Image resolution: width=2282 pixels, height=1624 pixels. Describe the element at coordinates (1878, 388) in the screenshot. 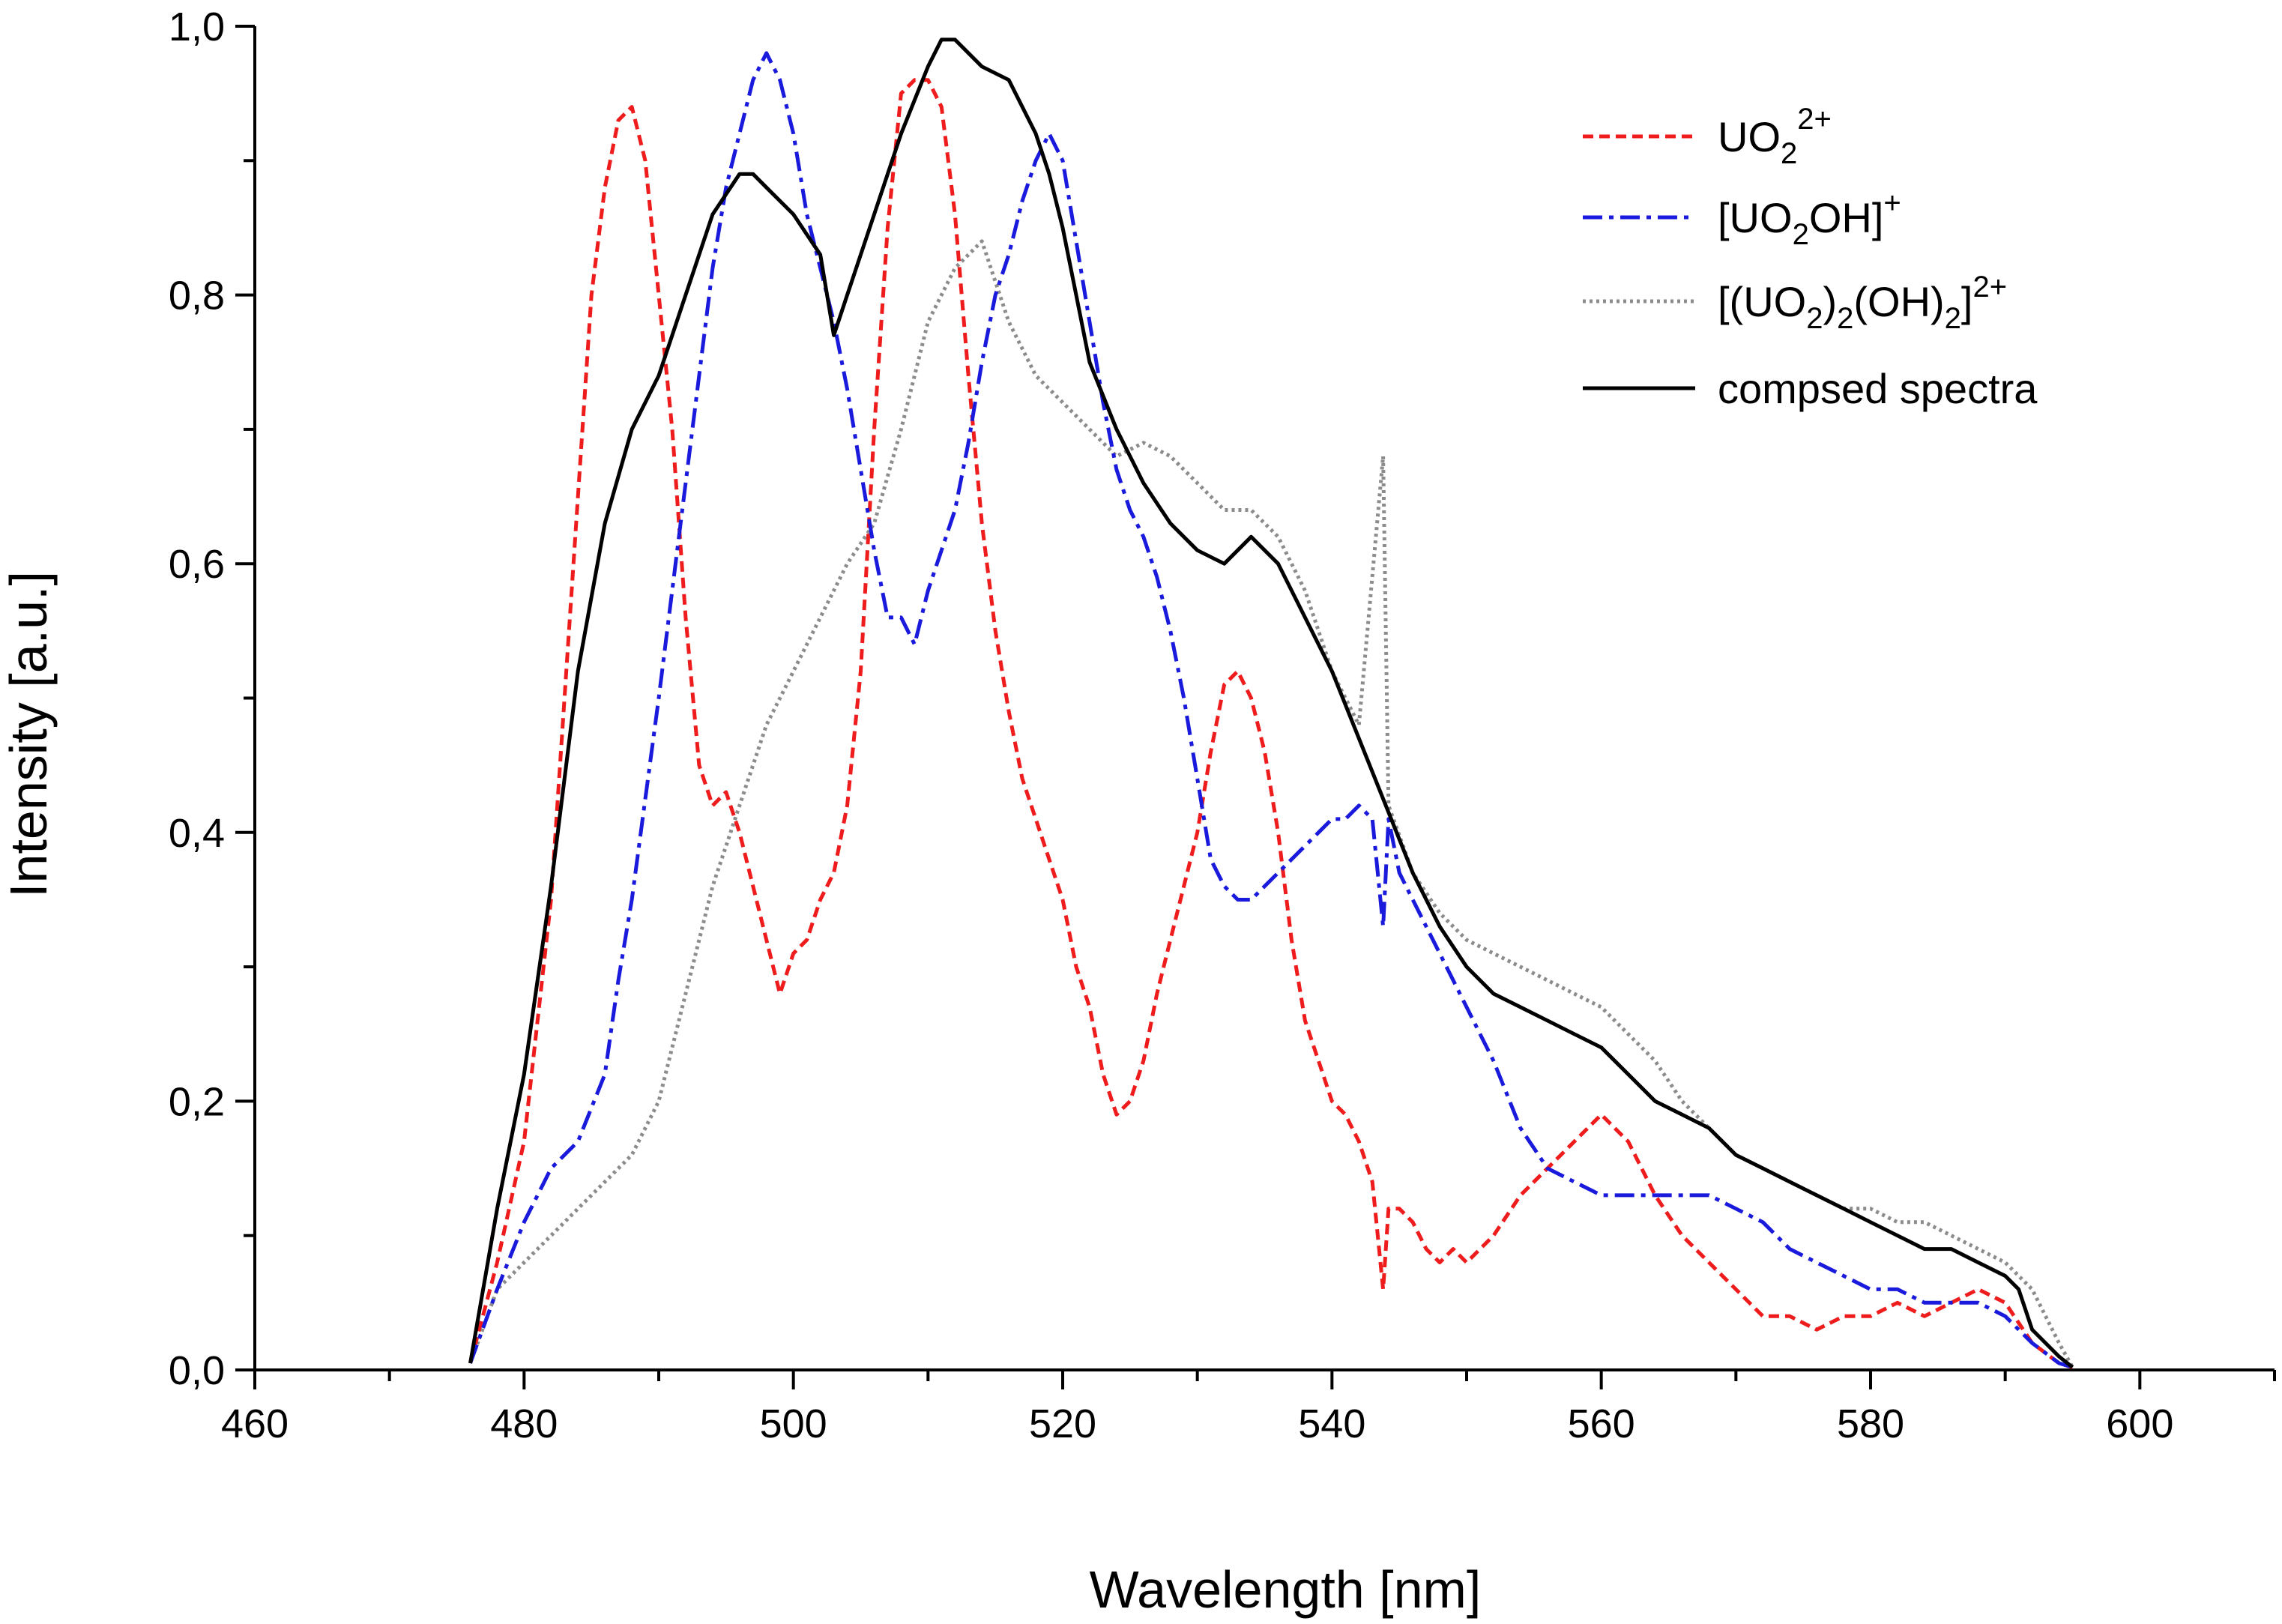

I see `legend-label-3: compsed spectra` at that location.